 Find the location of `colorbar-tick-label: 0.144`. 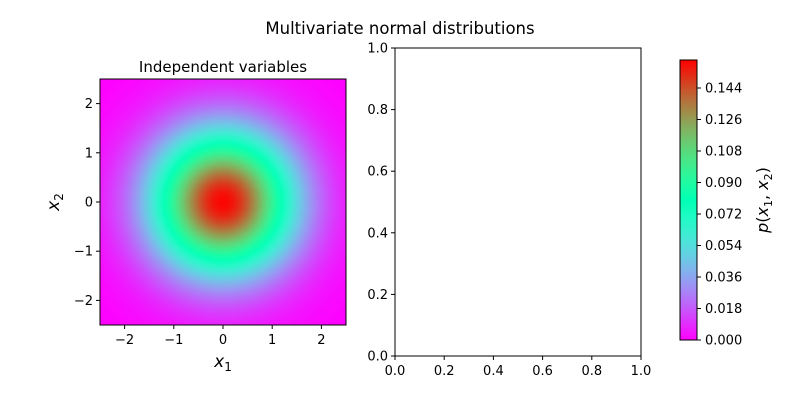

colorbar-tick-label: 0.144 is located at coordinates (723, 89).